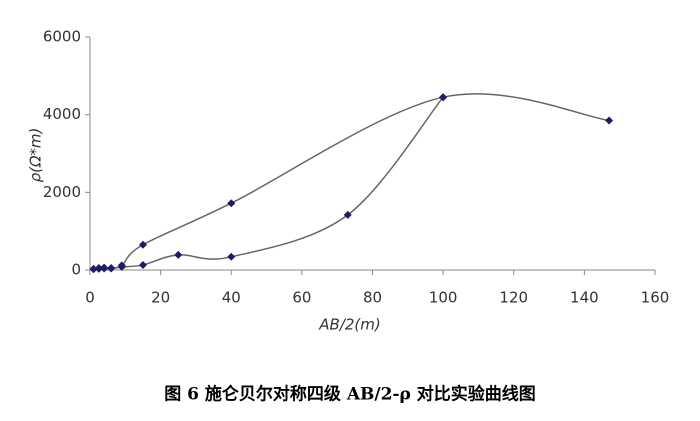 The width and height of the screenshot is (700, 421). What do you see at coordinates (62, 37) in the screenshot?
I see `y-tick-label: 6000` at bounding box center [62, 37].